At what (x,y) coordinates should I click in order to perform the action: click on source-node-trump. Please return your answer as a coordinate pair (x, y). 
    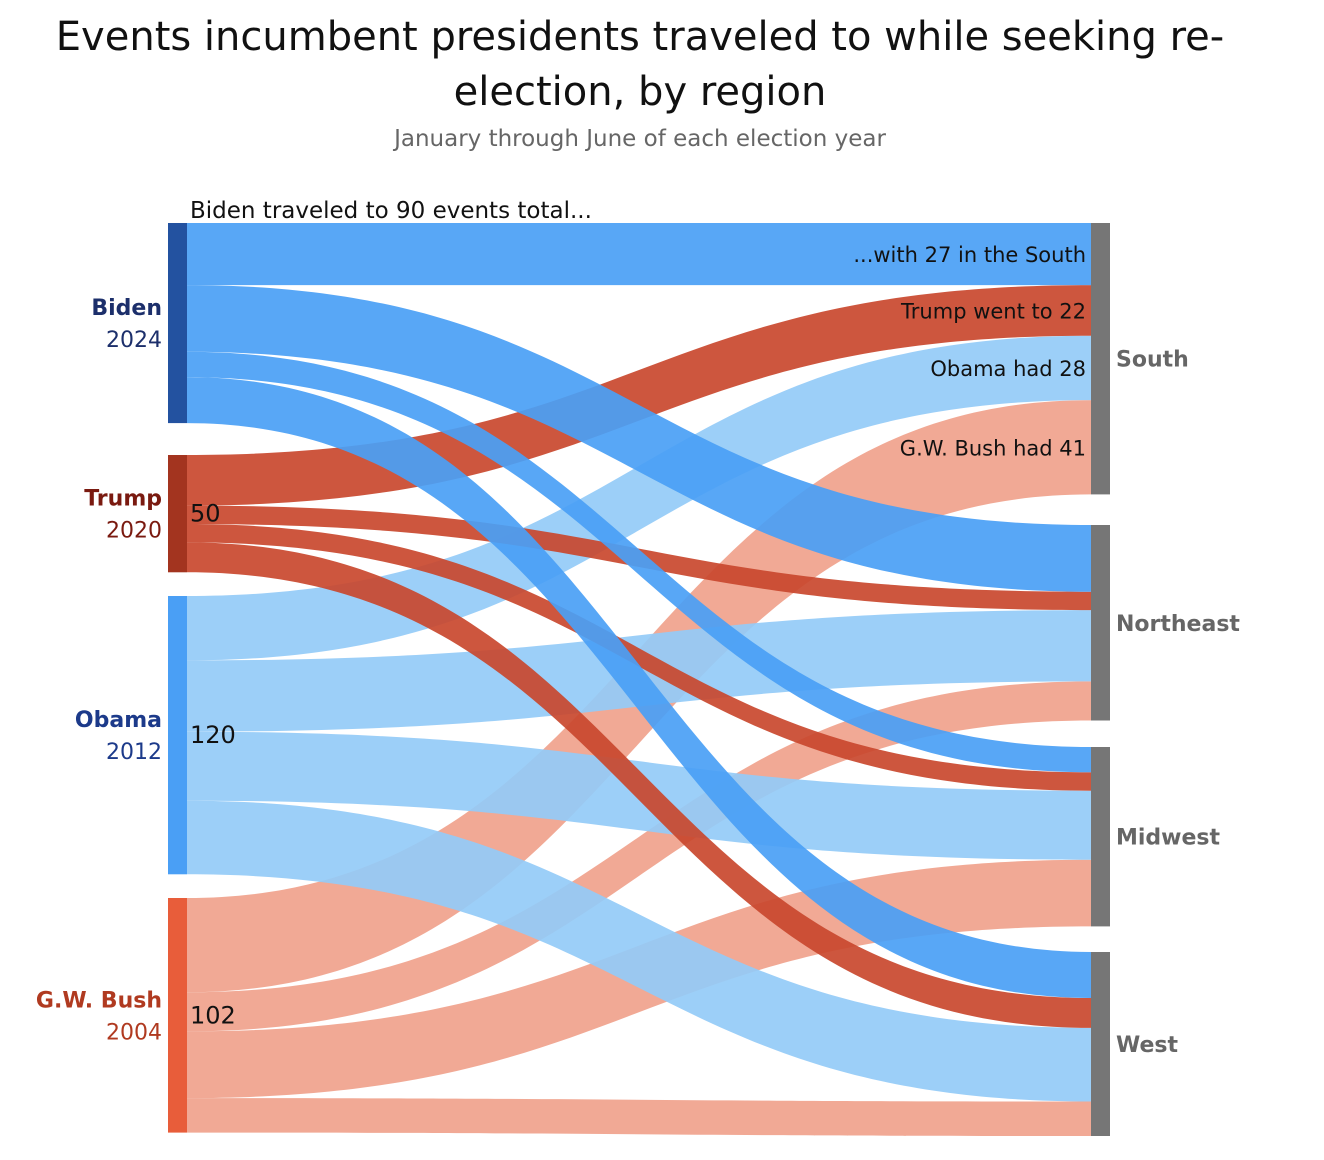
    Looking at the image, I should click on (177, 514).